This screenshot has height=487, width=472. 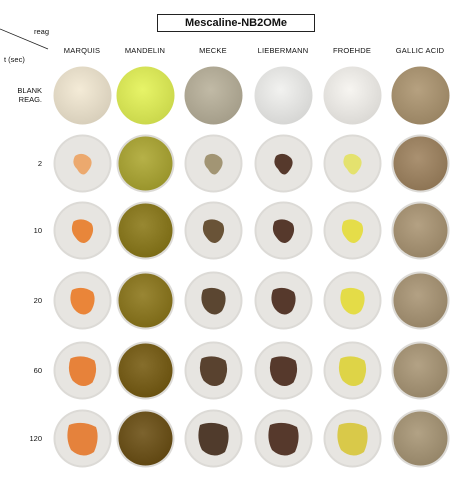 I want to click on row-label-line: 2, so click(x=39, y=163).